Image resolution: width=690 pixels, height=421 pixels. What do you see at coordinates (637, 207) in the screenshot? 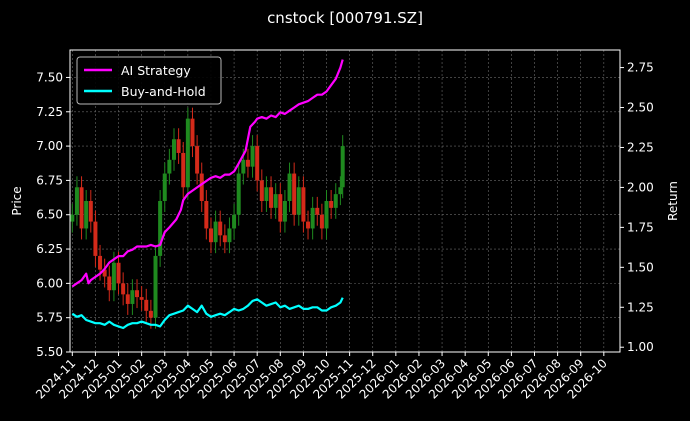
I see `right-y-ticks: 1.00 1.25 1.50 1.75 2.00 2.25 2.50 2.75` at bounding box center [637, 207].